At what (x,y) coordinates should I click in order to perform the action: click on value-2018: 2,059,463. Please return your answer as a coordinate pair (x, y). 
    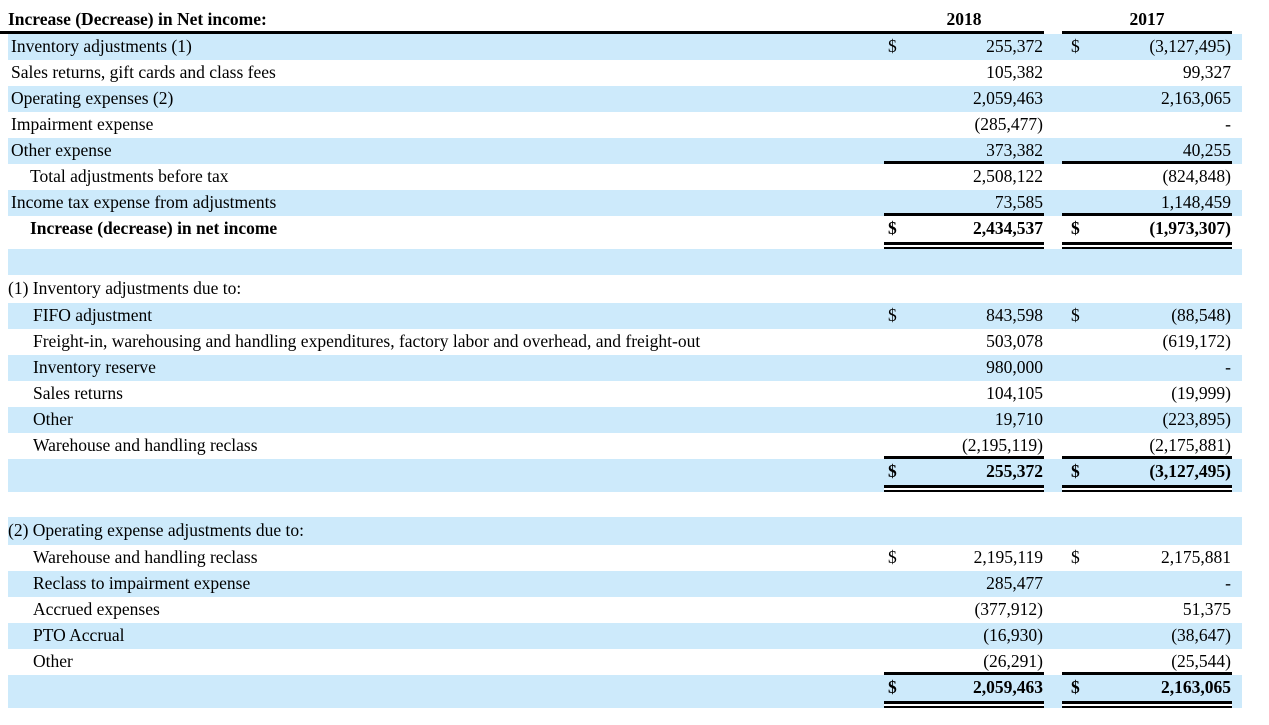
    Looking at the image, I should click on (978, 691).